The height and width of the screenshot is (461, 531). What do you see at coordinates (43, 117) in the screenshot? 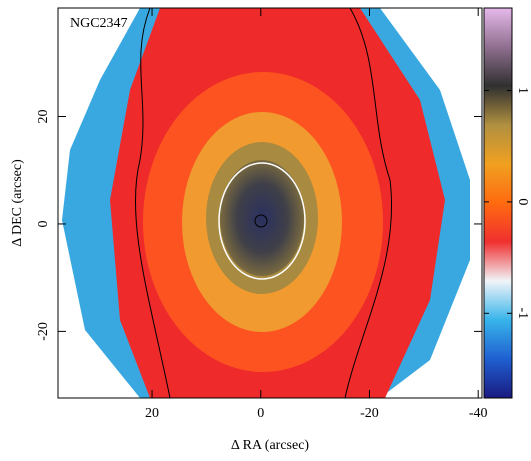
I see `y-tick-label: 20` at bounding box center [43, 117].